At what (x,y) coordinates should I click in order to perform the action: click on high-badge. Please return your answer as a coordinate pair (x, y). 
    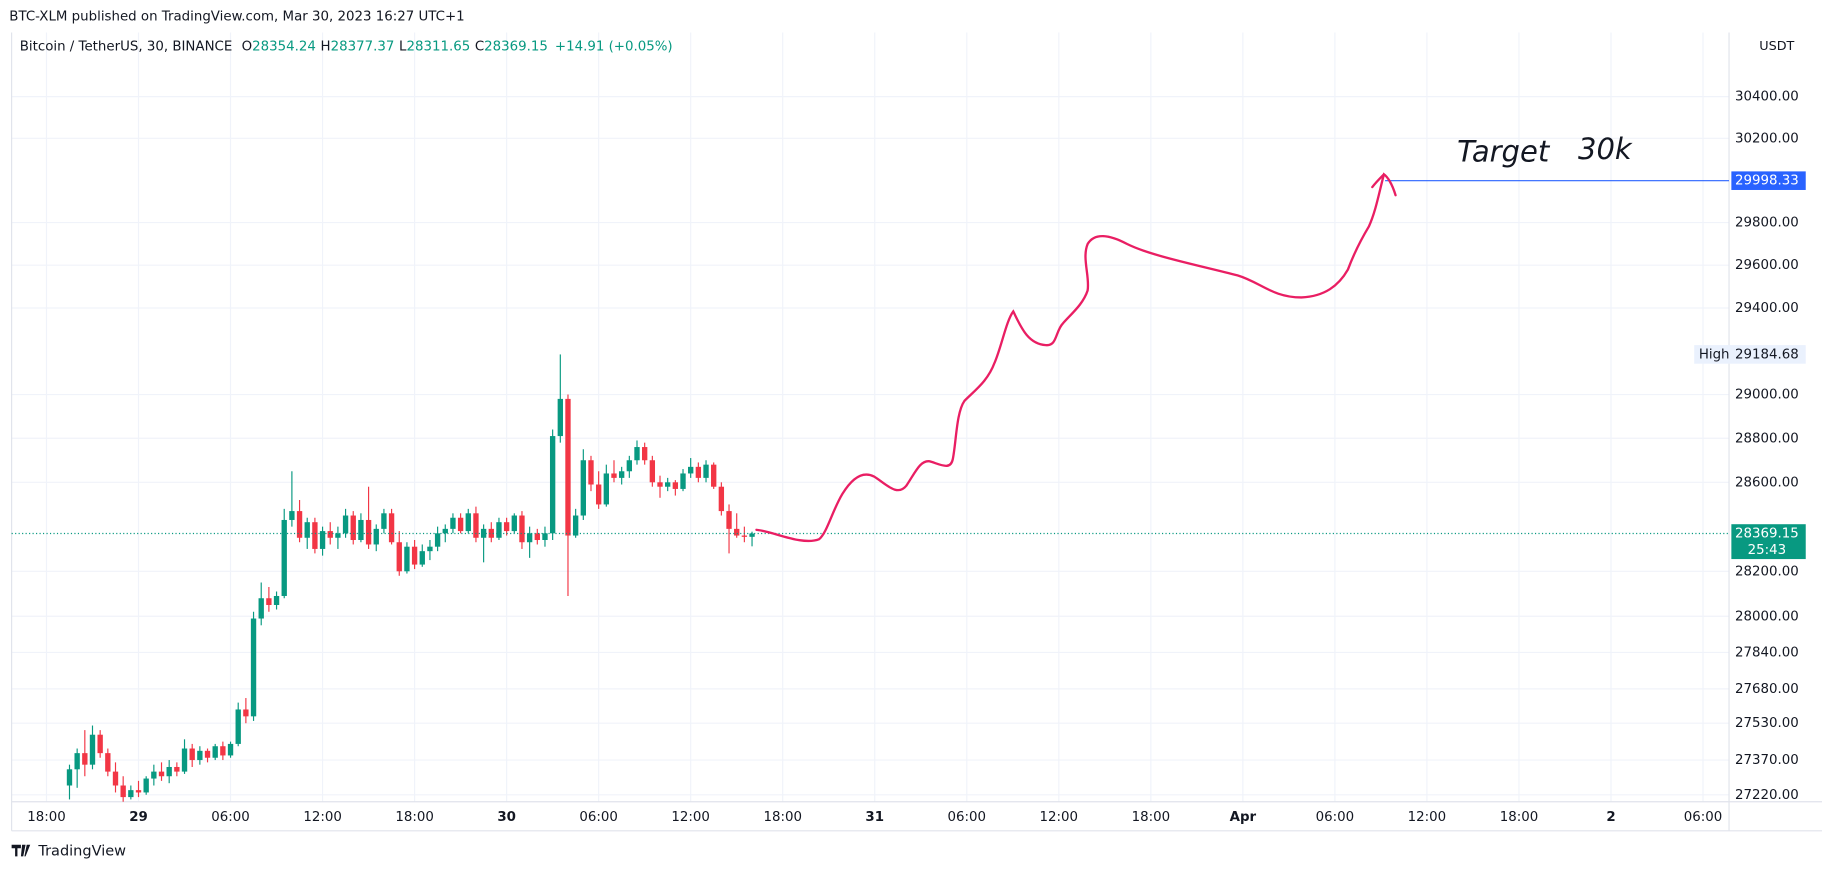
    Looking at the image, I should click on (1750, 354).